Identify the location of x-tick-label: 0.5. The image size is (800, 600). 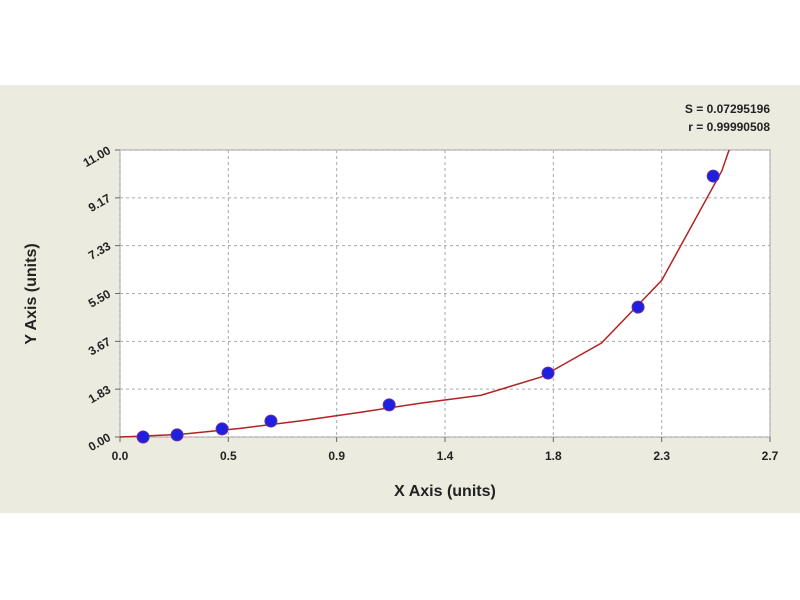
(228, 456).